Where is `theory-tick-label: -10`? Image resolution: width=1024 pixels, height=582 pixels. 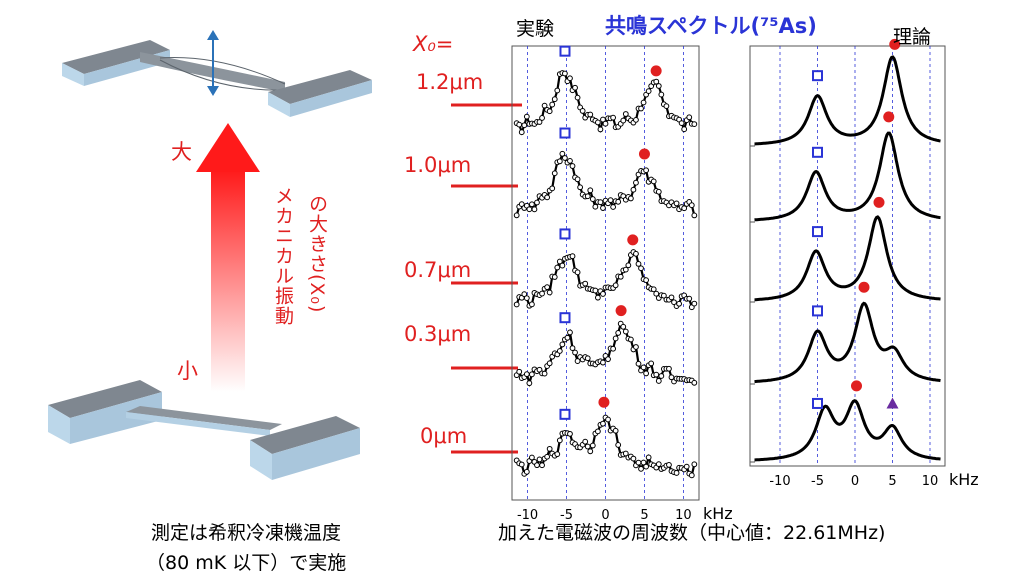
theory-tick-label: -10 is located at coordinates (780, 481).